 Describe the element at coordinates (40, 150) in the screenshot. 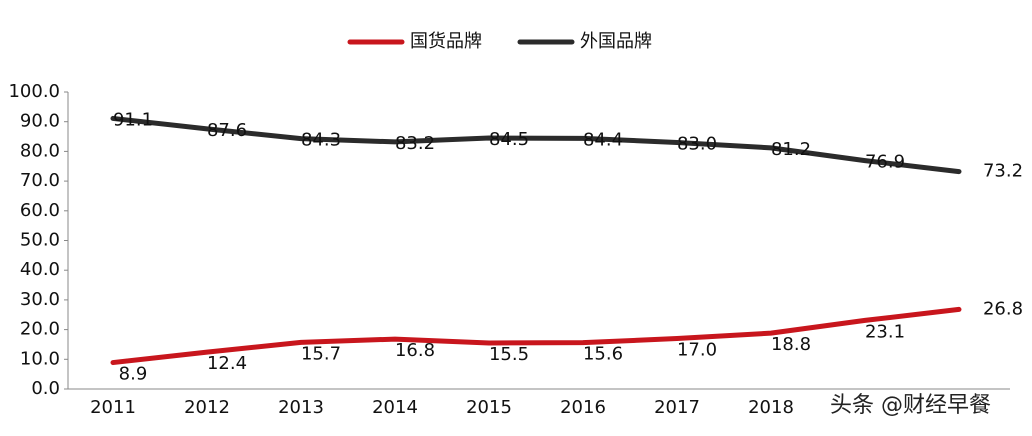

I see `y-tick-label: 80.0` at that location.